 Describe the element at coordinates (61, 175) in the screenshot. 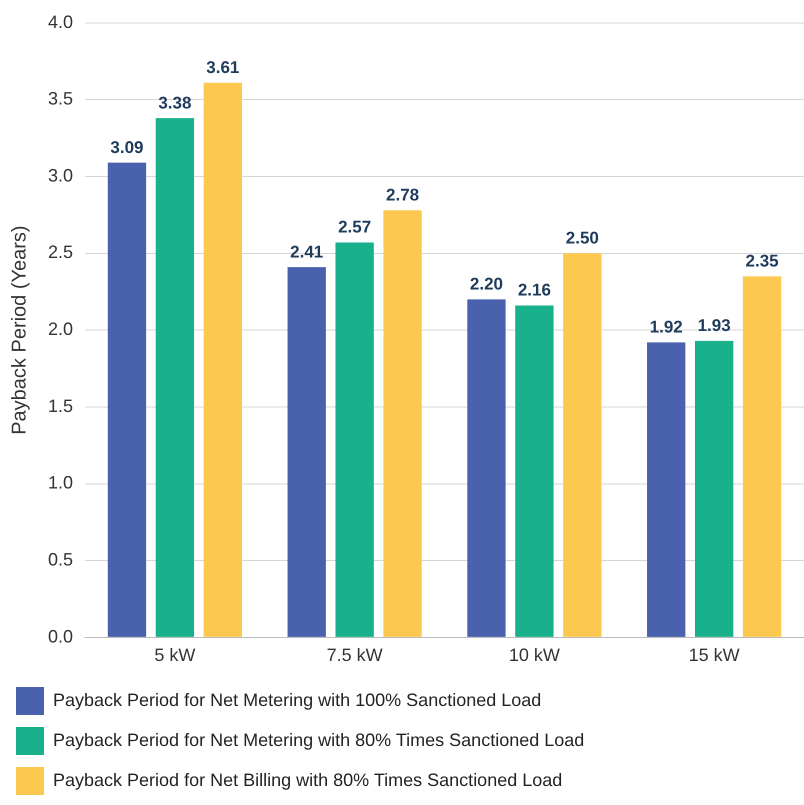

I see `y-tick-label: 3.0` at that location.